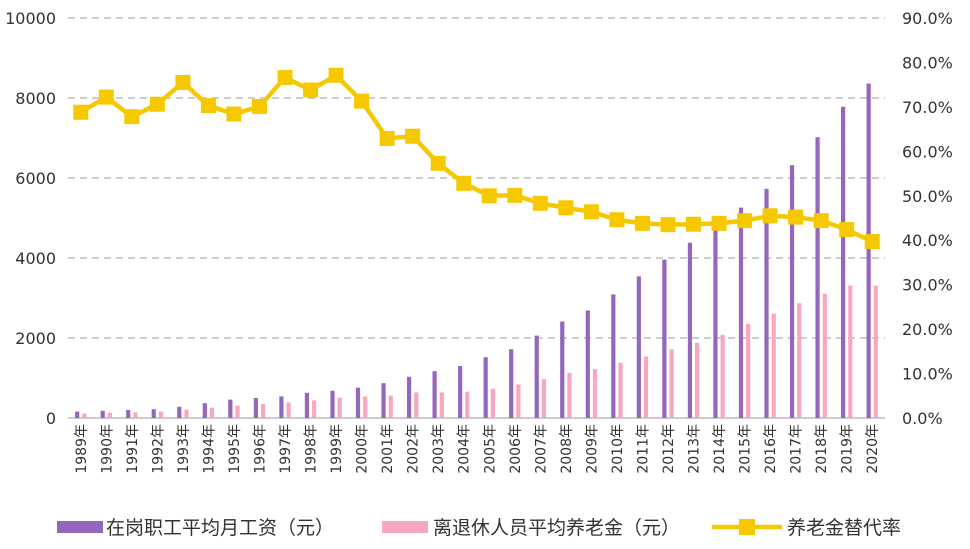 This screenshot has height=549, width=970. What do you see at coordinates (184, 449) in the screenshot?
I see `x-tick-label: 1993年` at bounding box center [184, 449].